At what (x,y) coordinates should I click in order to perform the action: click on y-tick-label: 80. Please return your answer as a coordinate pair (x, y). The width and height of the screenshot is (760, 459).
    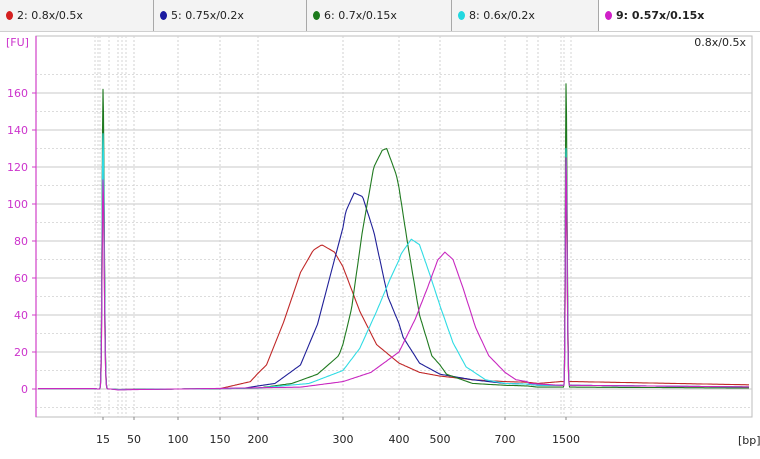
    Looking at the image, I should click on (21, 241).